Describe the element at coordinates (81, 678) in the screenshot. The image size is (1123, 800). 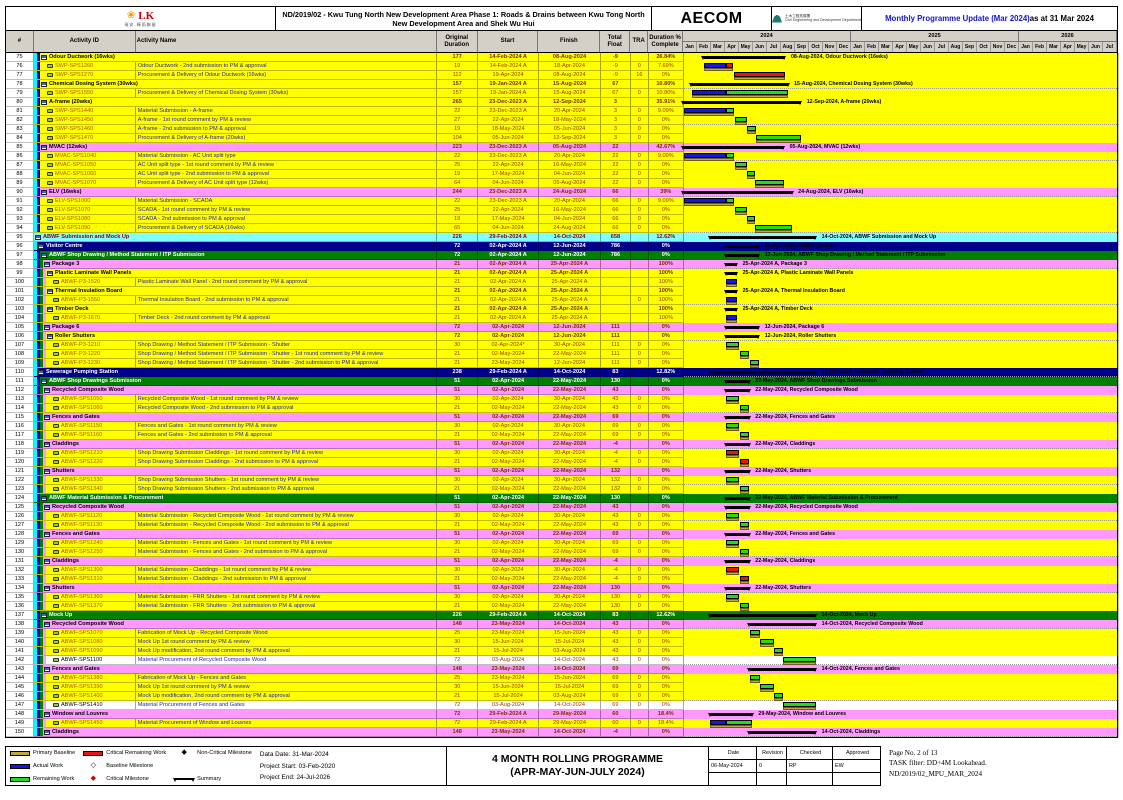
I see `activity-id: ABWF-SPS1380` at that location.